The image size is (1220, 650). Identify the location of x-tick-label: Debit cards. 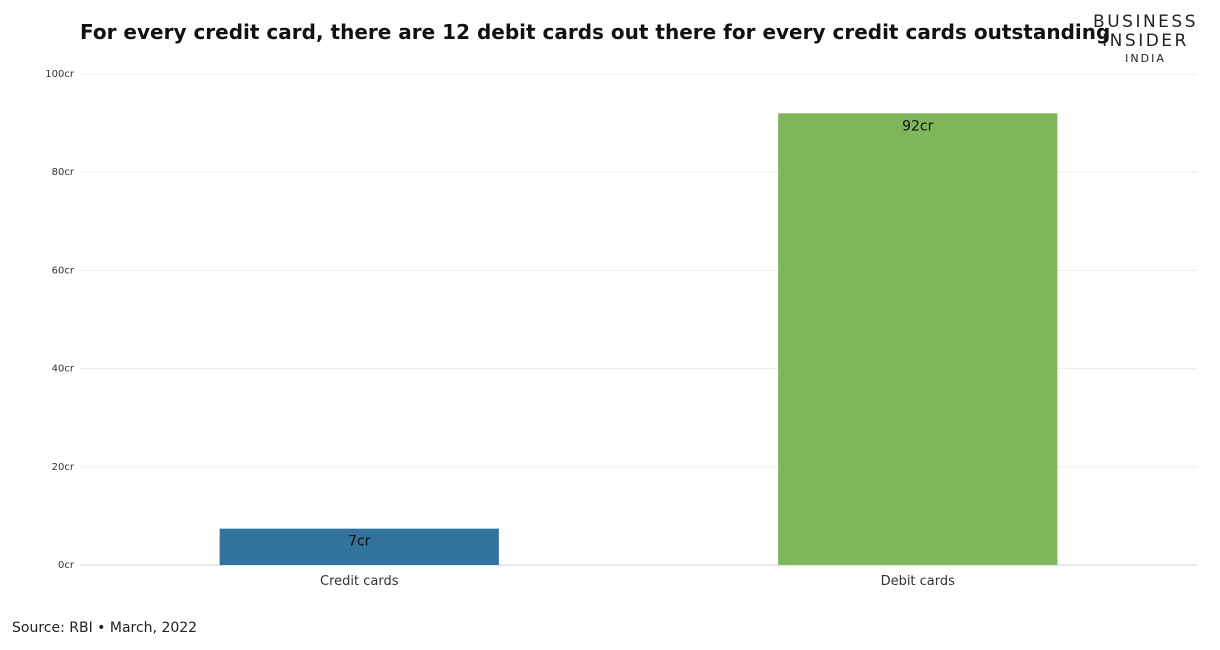
(918, 581).